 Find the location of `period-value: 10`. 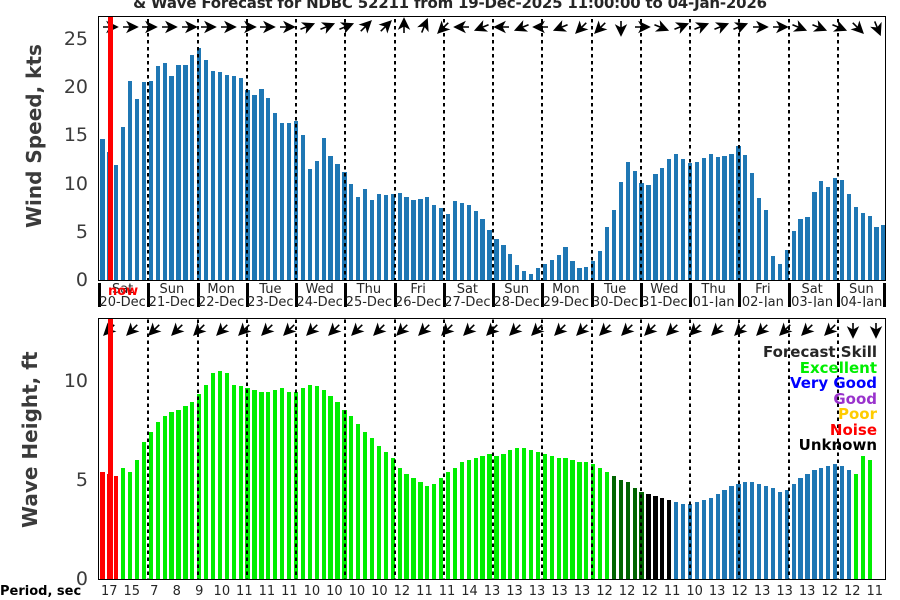

period-value: 10 is located at coordinates (312, 591).